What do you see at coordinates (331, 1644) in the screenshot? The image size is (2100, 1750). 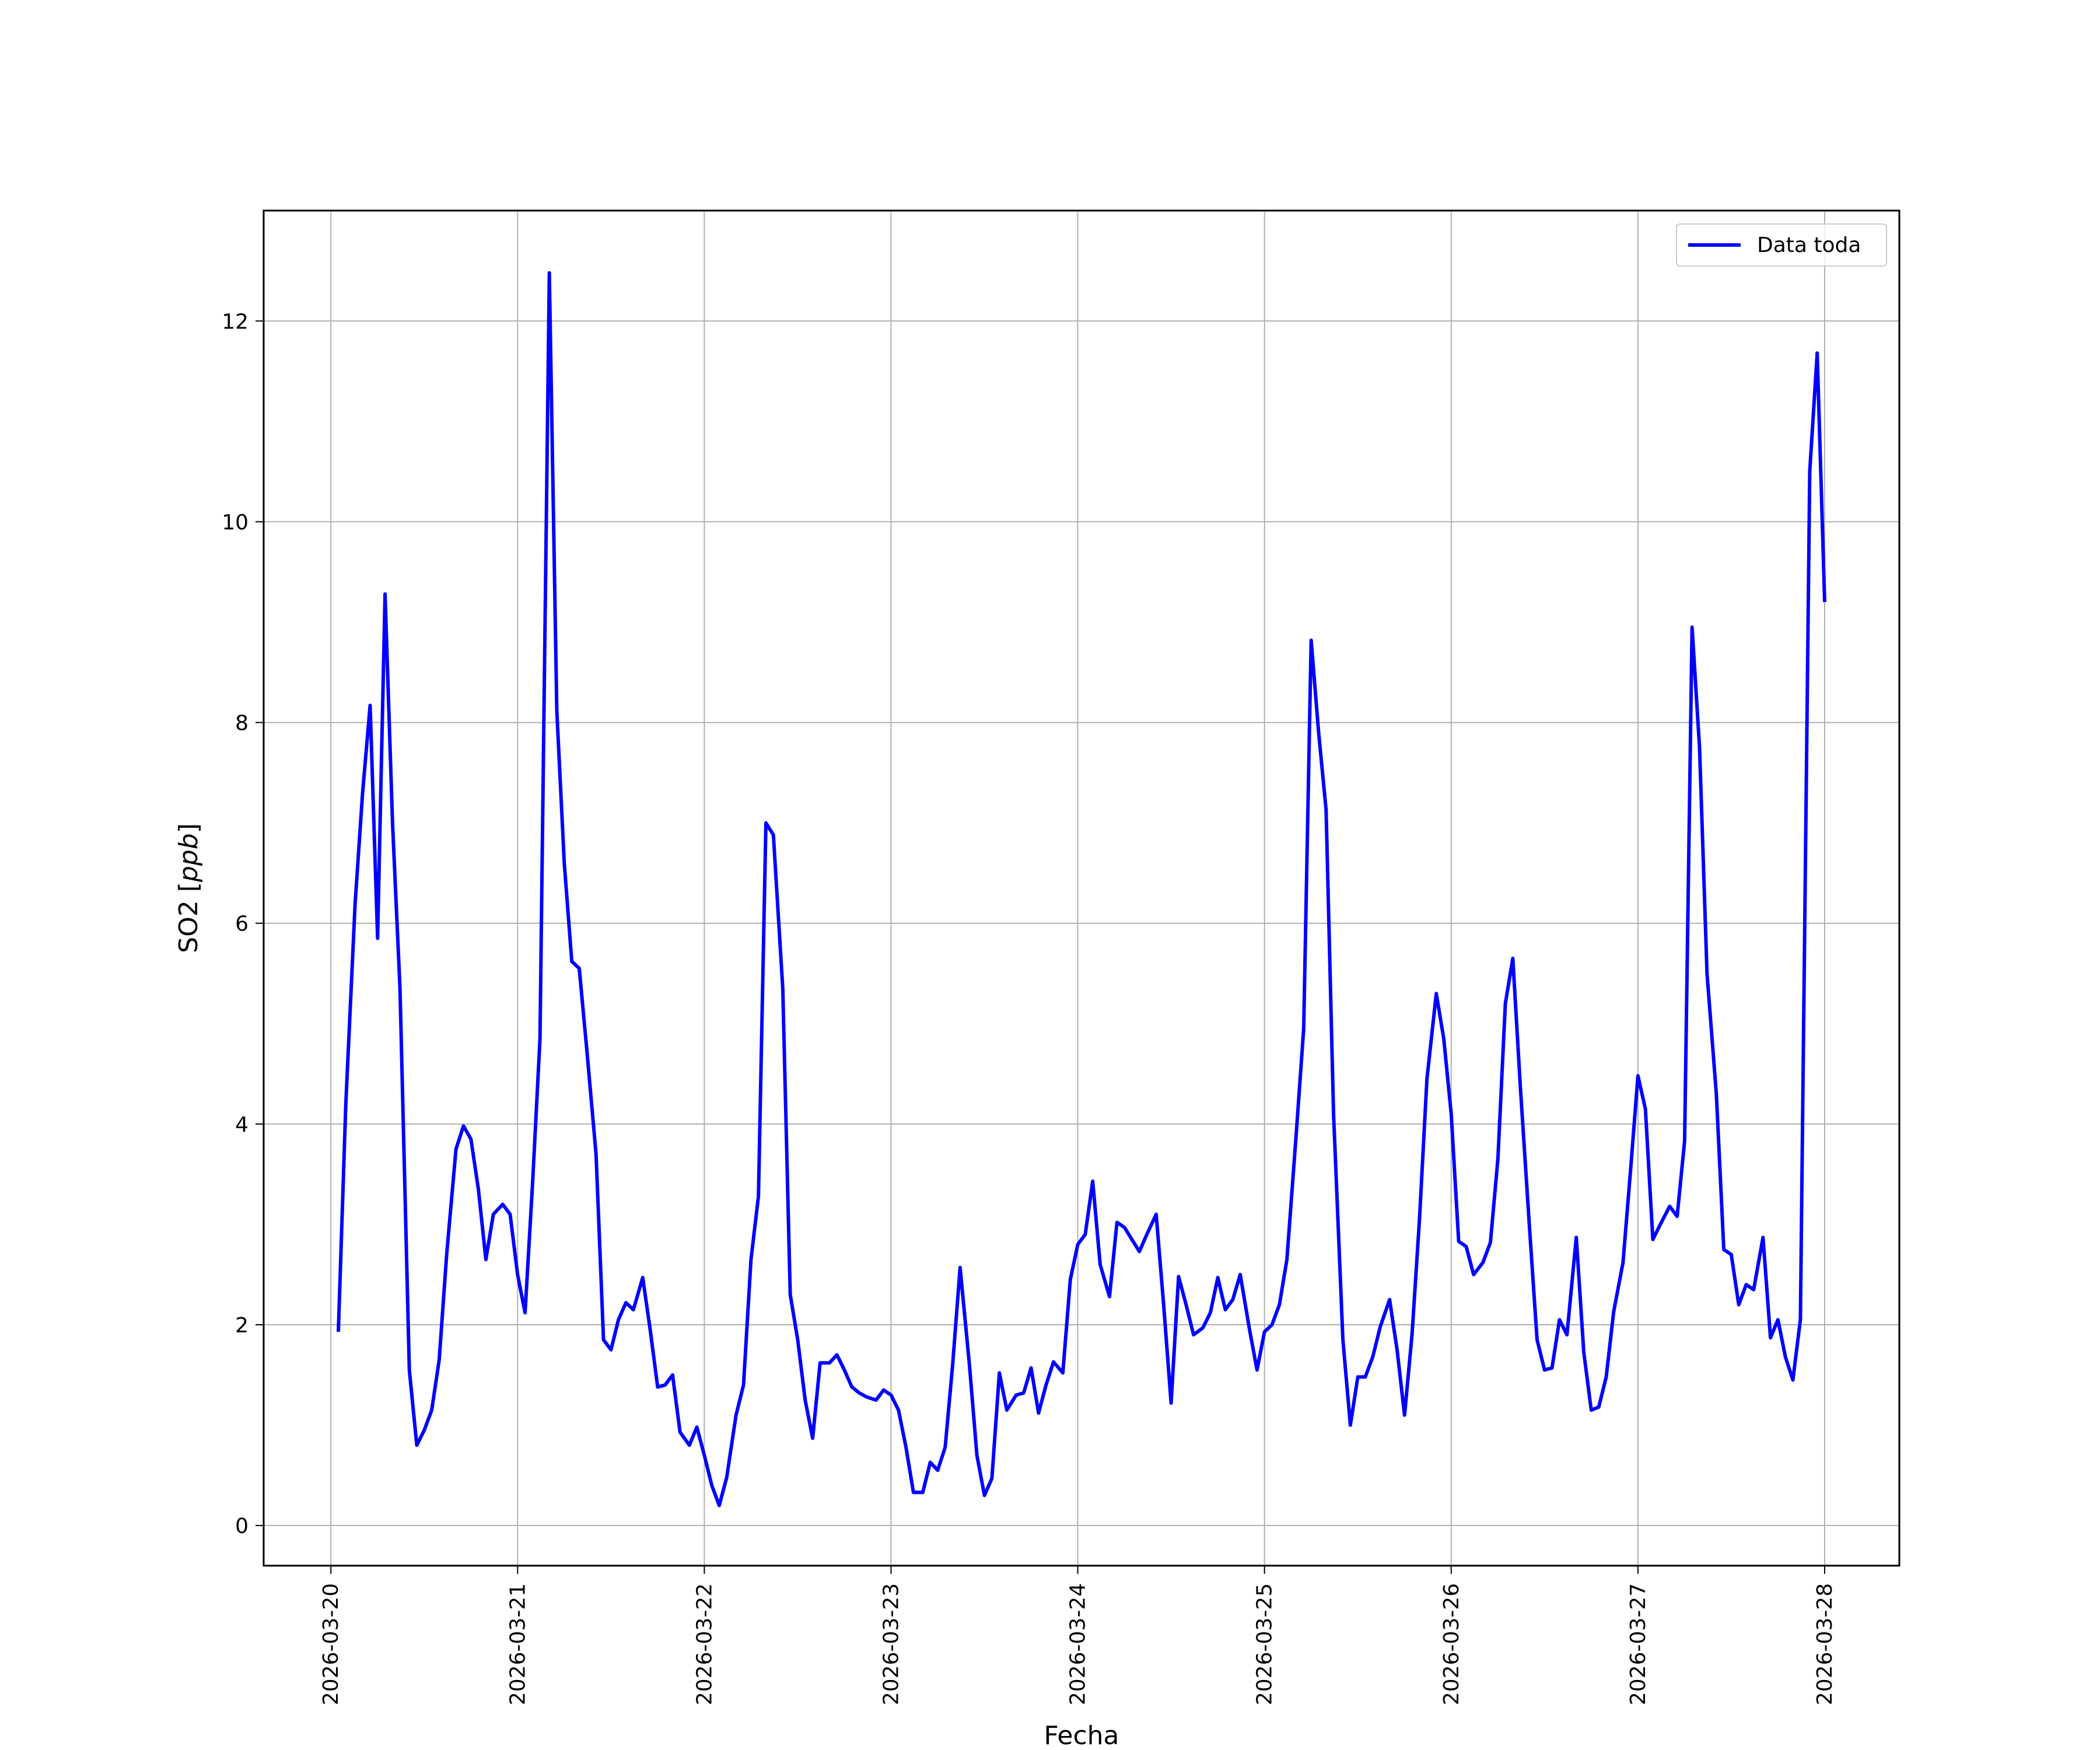 I see `x-tick-label: 2026-03-20` at bounding box center [331, 1644].